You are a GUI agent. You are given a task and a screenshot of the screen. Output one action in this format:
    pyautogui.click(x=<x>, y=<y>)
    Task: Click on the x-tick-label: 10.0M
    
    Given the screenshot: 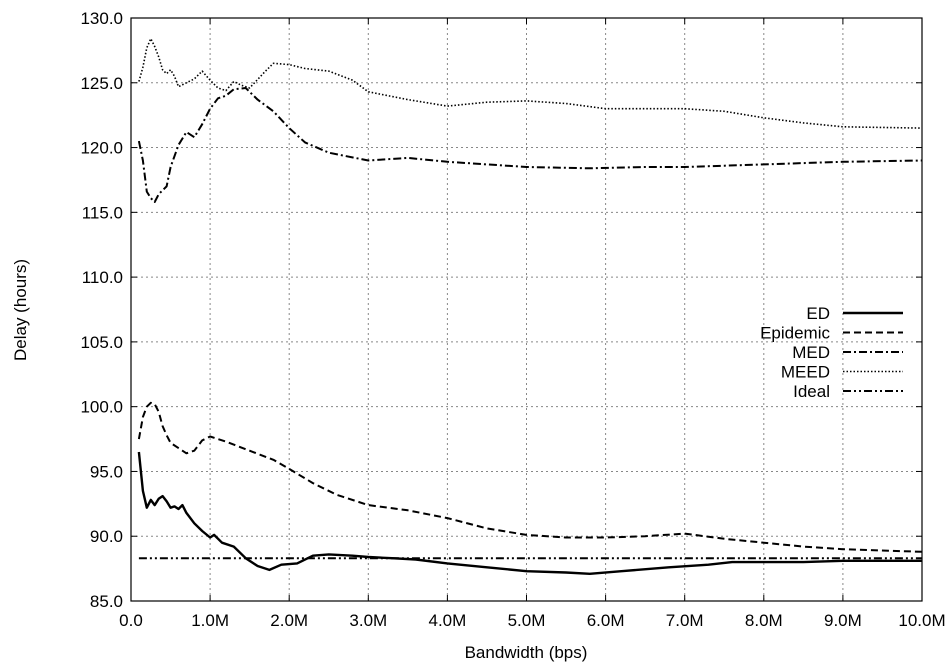 What is the action you would take?
    pyautogui.click(x=921, y=620)
    